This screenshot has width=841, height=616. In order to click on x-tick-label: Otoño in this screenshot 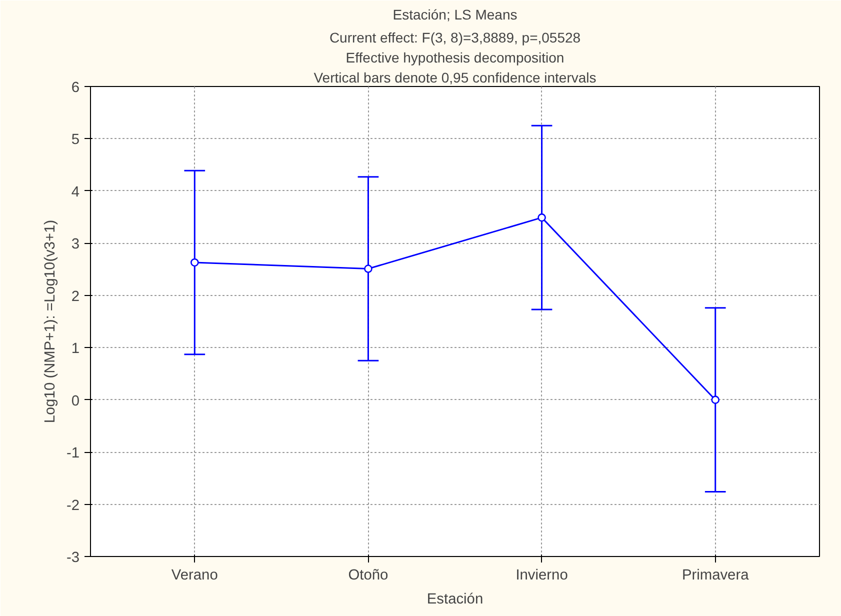, I will do `click(368, 576)`.